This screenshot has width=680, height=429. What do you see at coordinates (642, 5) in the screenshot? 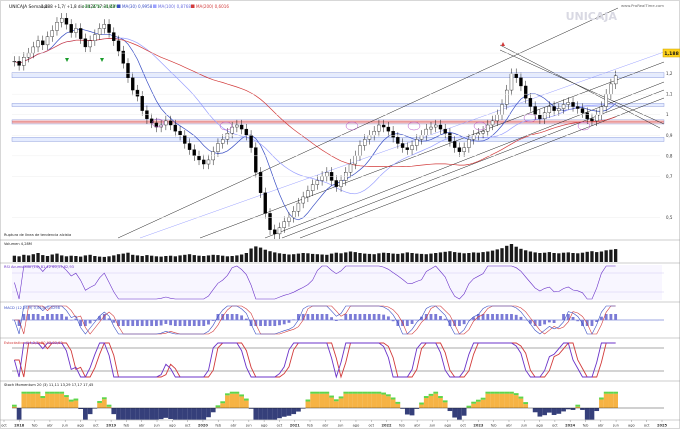
I see `site-label: www.ProRealTime.com` at bounding box center [642, 5].